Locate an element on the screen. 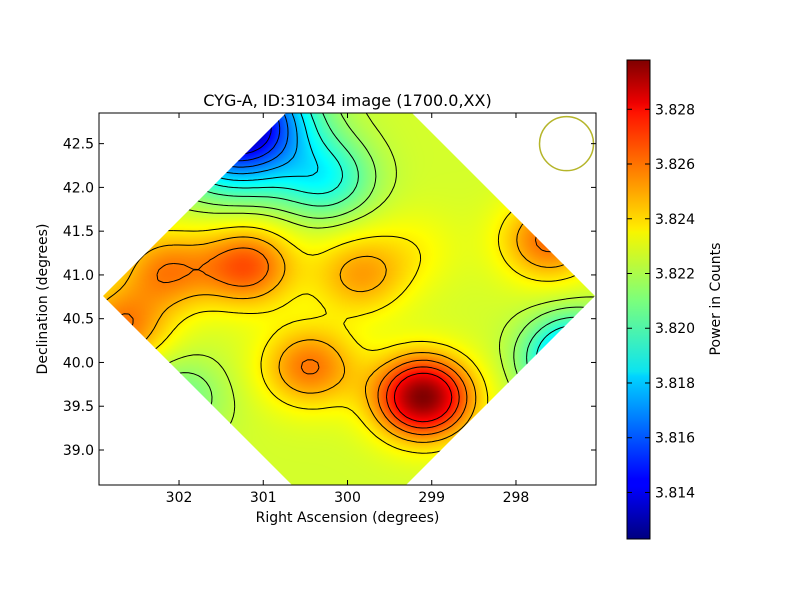  chart-title: CYG-A, ID:31034 image (1700.0,XX) is located at coordinates (347, 100).